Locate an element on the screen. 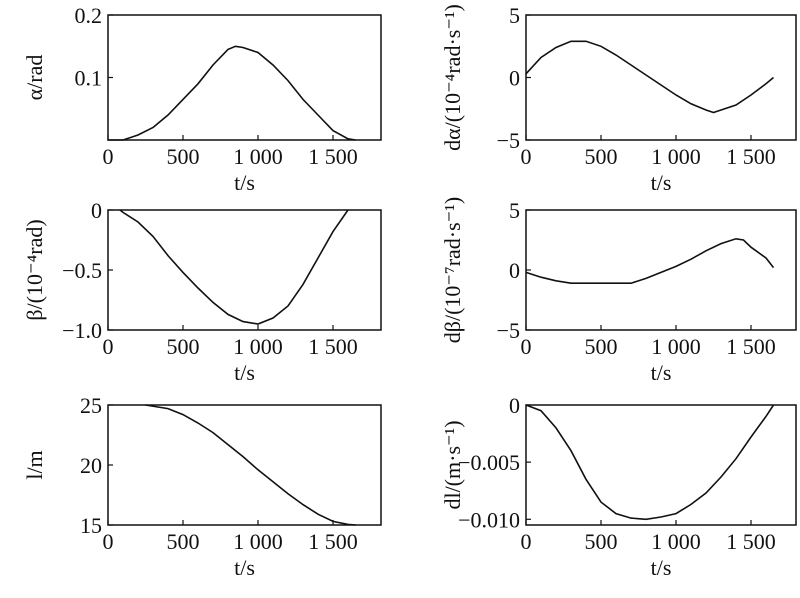 This screenshot has height=598, width=800. y-axis-label: dβ/(10⁻⁷rad·s⁻¹) is located at coordinates (452, 270).